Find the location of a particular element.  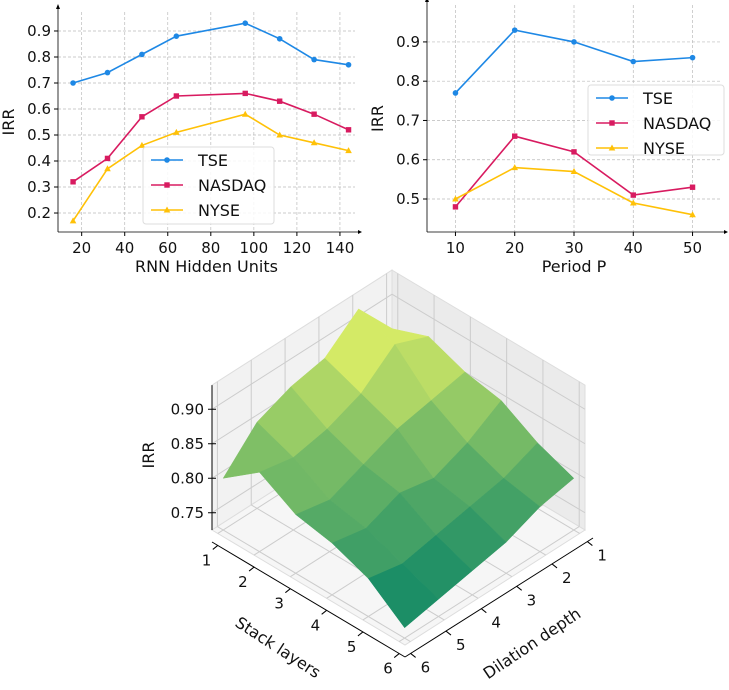

dilation-axis-line is located at coordinates (499, 597).